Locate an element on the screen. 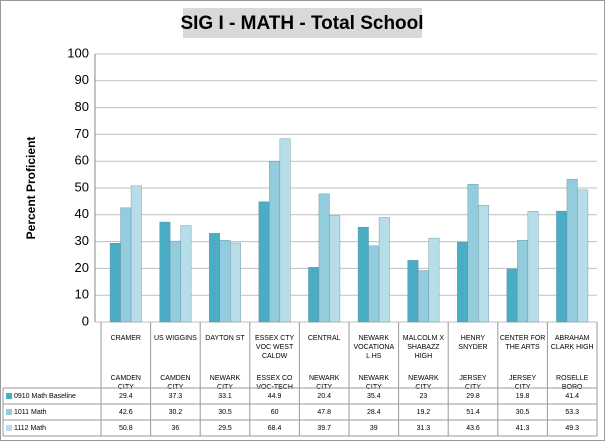 This screenshot has width=605, height=446. y-tick-label: 70 is located at coordinates (82, 133).